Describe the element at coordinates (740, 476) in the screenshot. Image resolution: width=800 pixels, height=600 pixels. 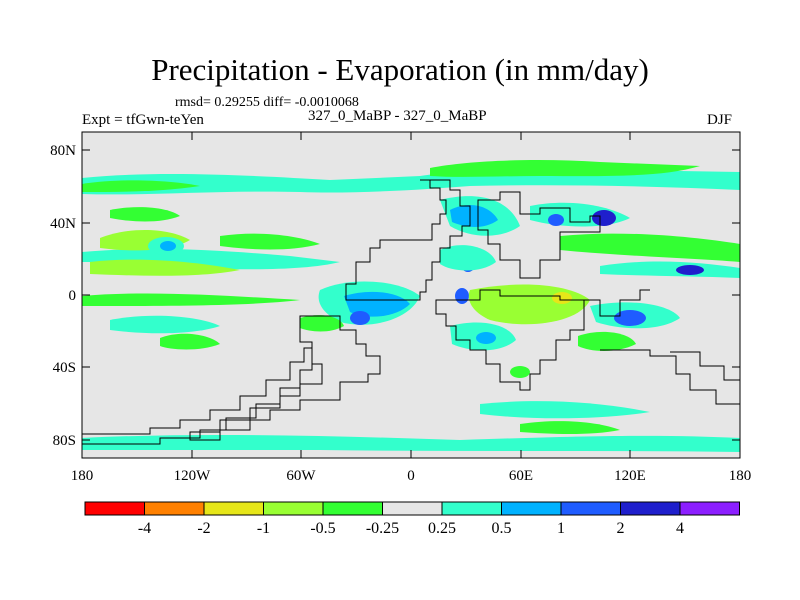
I see `lon-tick-180e: 180` at that location.